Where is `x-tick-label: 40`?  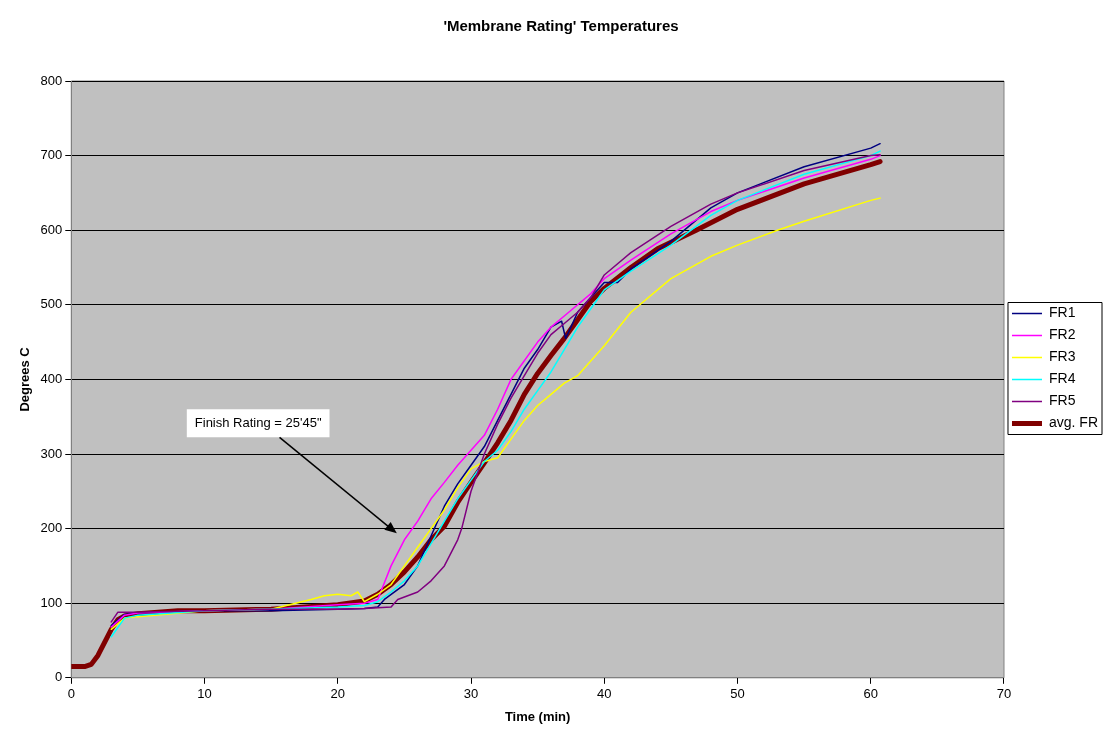
x-tick-label: 40 is located at coordinates (604, 694).